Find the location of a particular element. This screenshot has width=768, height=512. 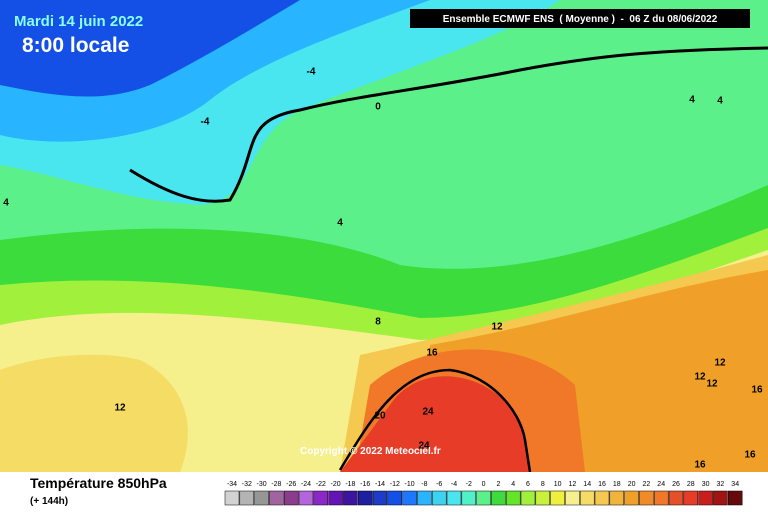

scale-label: 16 is located at coordinates (602, 484).